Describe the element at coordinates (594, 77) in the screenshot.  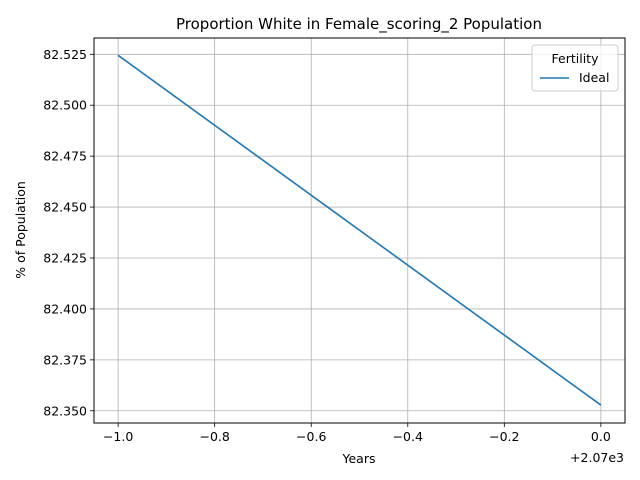
I see `legend-label-ideal: Ideal` at that location.